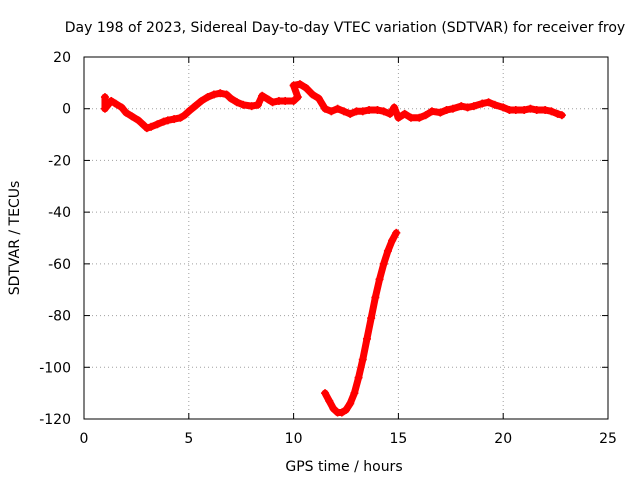 Image resolution: width=640 pixels, height=480 pixels. I want to click on x-tick-label: 20, so click(503, 439).